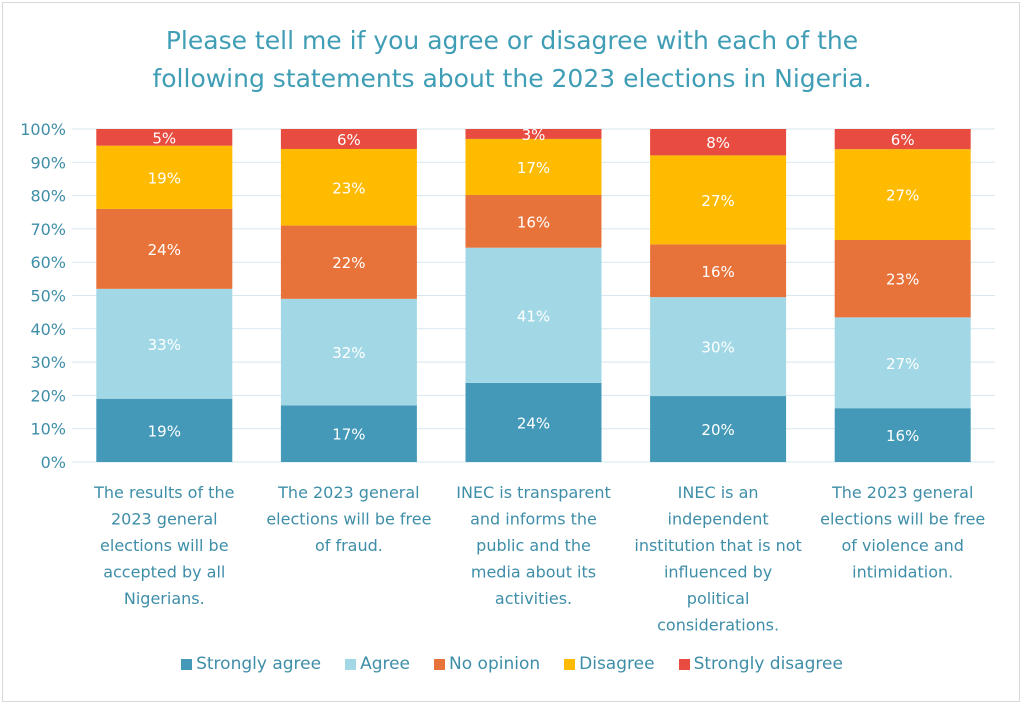  Describe the element at coordinates (385, 664) in the screenshot. I see `legend-label: Agree` at that location.